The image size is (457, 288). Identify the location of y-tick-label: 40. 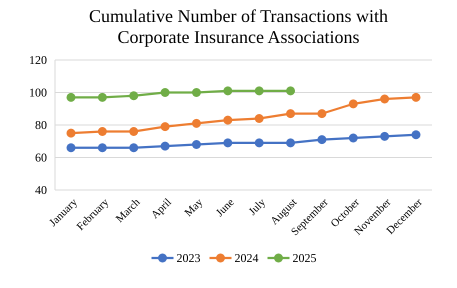
(41, 190).